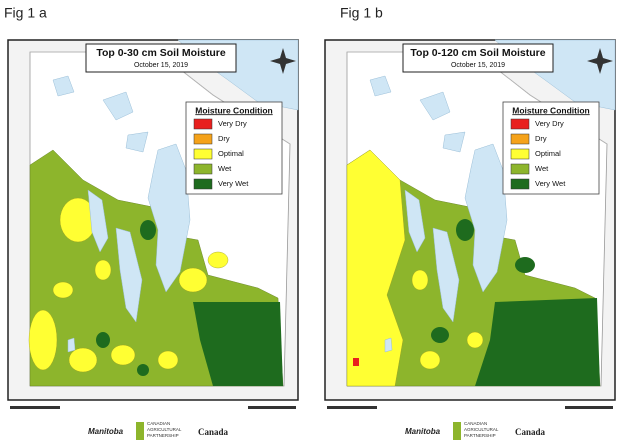  What do you see at coordinates (160, 53) in the screenshot?
I see `map-title: Top 0-30 cm Soil Moisture` at bounding box center [160, 53].